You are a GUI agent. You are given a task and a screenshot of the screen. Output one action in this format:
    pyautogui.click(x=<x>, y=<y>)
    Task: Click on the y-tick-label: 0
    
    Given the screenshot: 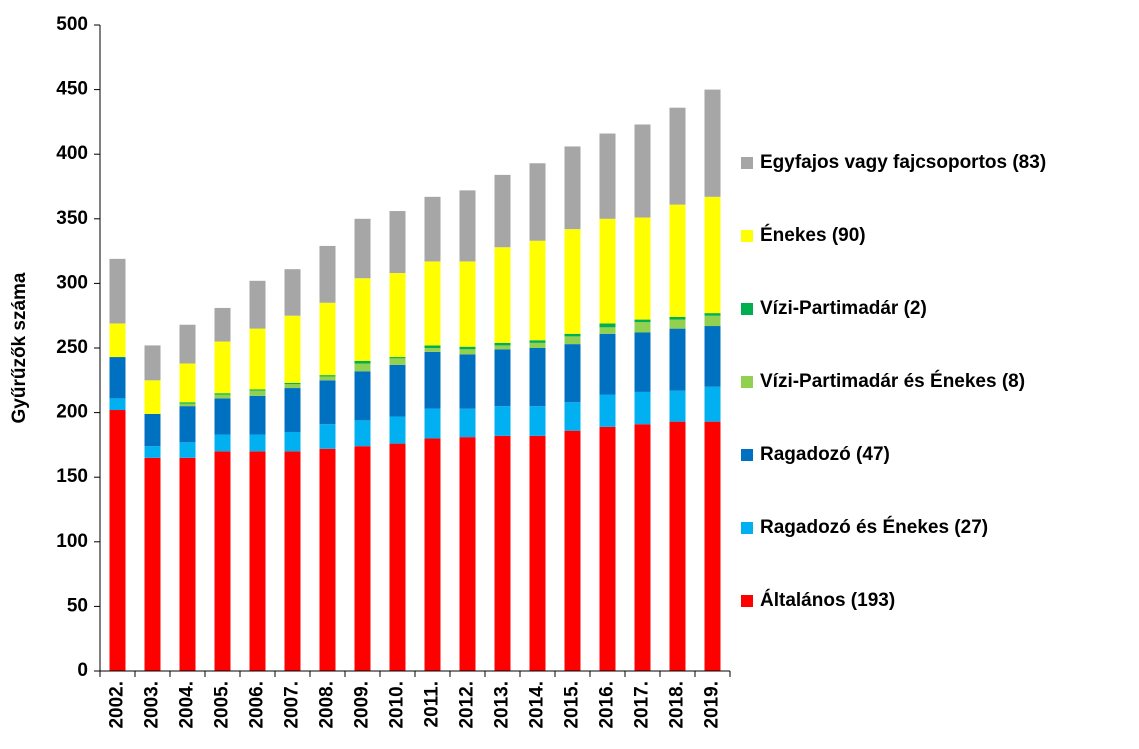 What is the action you would take?
    pyautogui.click(x=82, y=670)
    